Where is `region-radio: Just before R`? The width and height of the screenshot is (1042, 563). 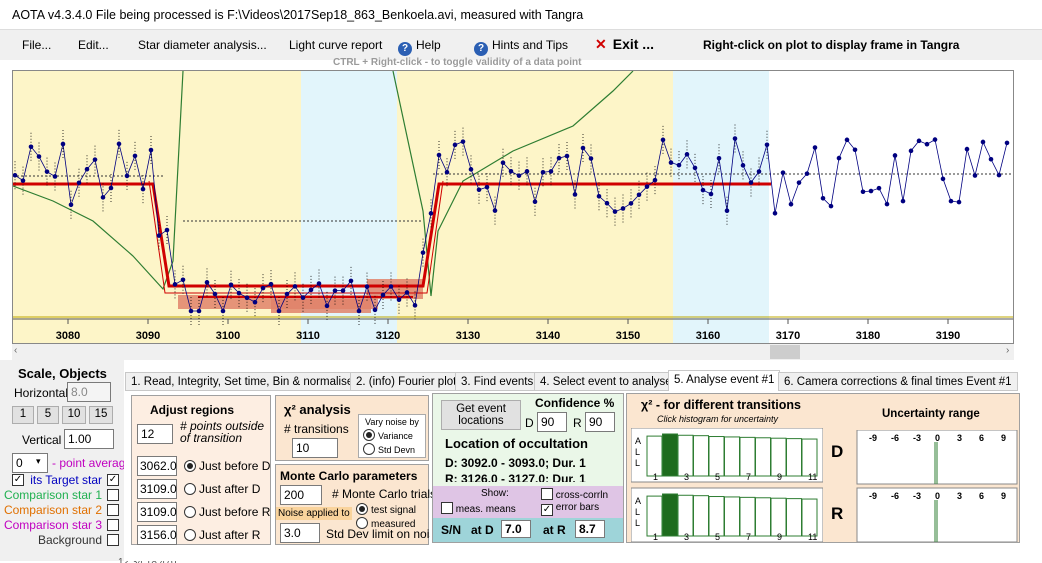
region-radio: Just before R is located at coordinates (227, 512).